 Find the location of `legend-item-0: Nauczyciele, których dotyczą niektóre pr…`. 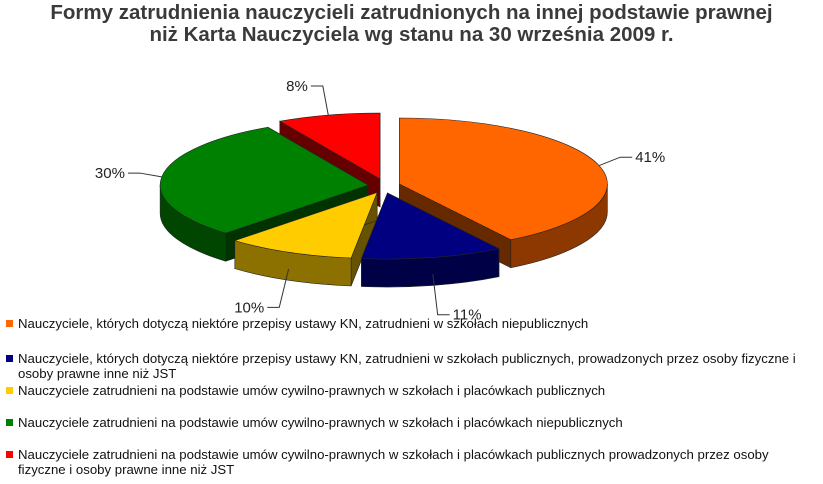

legend-item-0: Nauczyciele, których dotyczą niektóre pr… is located at coordinates (412, 323).